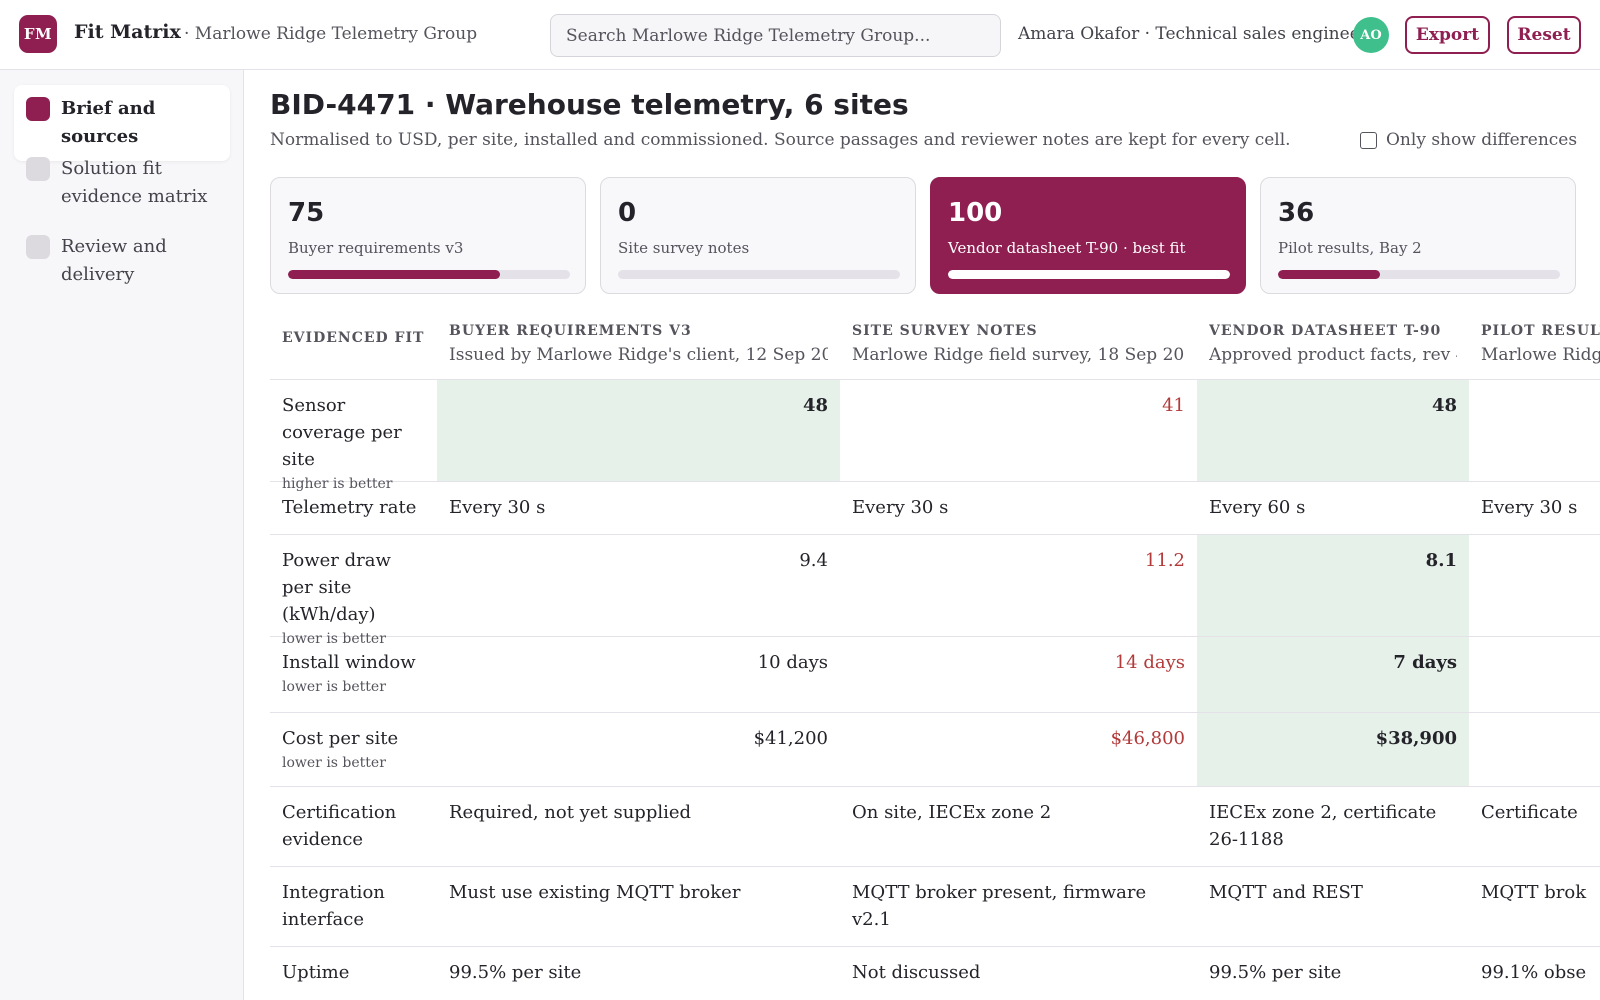  Describe the element at coordinates (999, 906) in the screenshot. I see `matrix-cell: MQTT broker present, firmware v2.1` at that location.